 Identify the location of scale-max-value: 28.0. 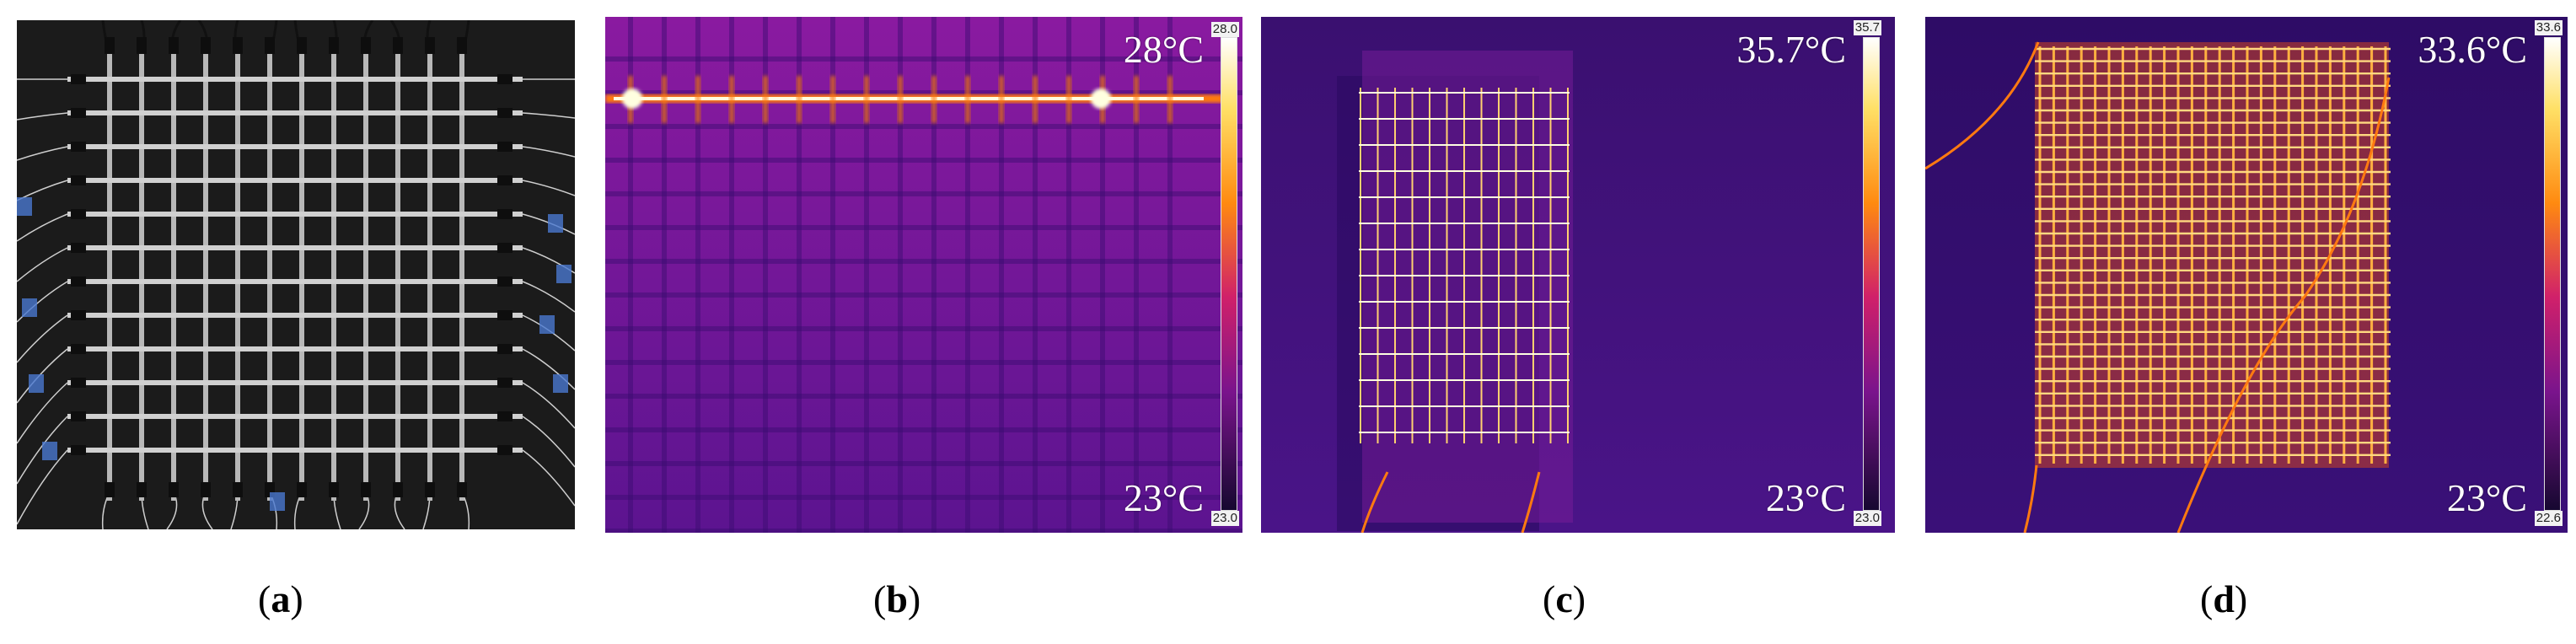
(1224, 29).